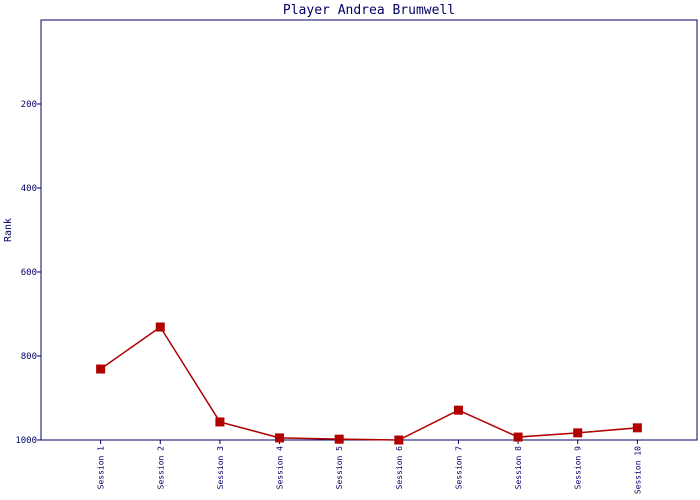  Describe the element at coordinates (220, 468) in the screenshot. I see `x-tick-label: Session 3` at that location.